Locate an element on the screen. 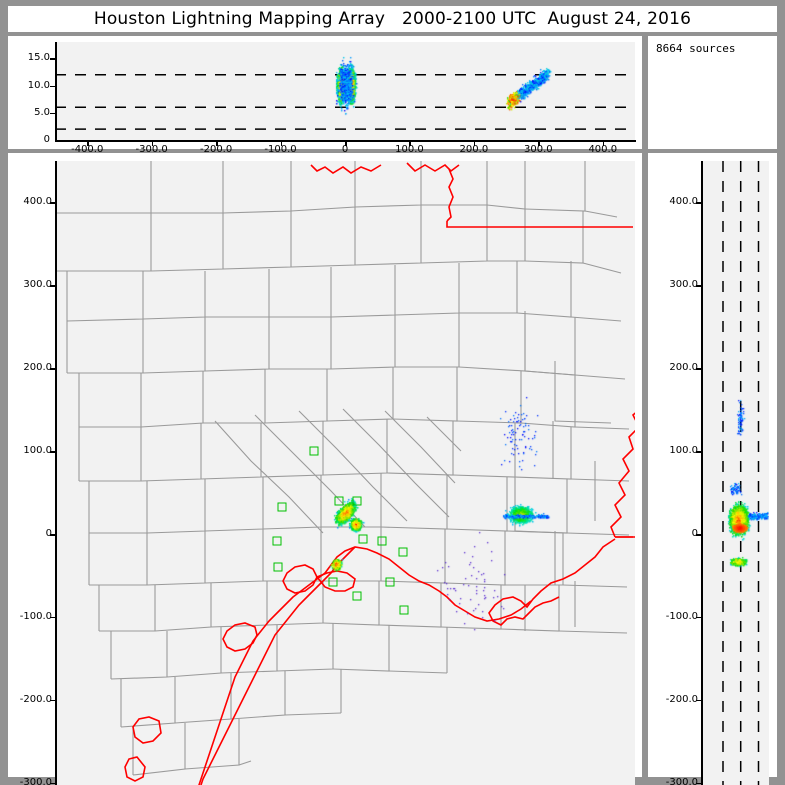 The image size is (785, 785). top-x-tick-7: 300.0 is located at coordinates (538, 149).